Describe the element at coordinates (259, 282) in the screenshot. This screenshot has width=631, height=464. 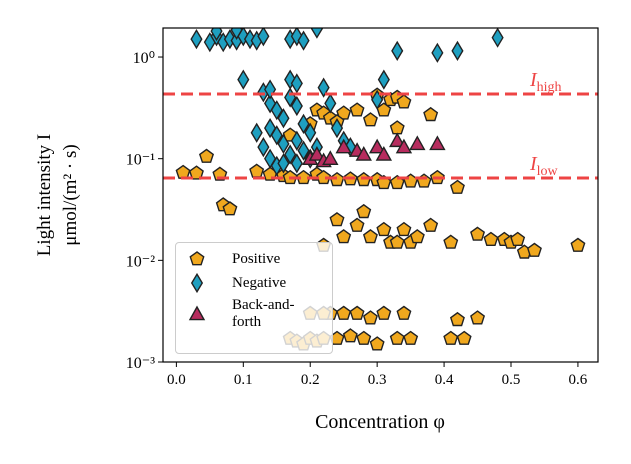
I see `legend-label: Negative` at that location.